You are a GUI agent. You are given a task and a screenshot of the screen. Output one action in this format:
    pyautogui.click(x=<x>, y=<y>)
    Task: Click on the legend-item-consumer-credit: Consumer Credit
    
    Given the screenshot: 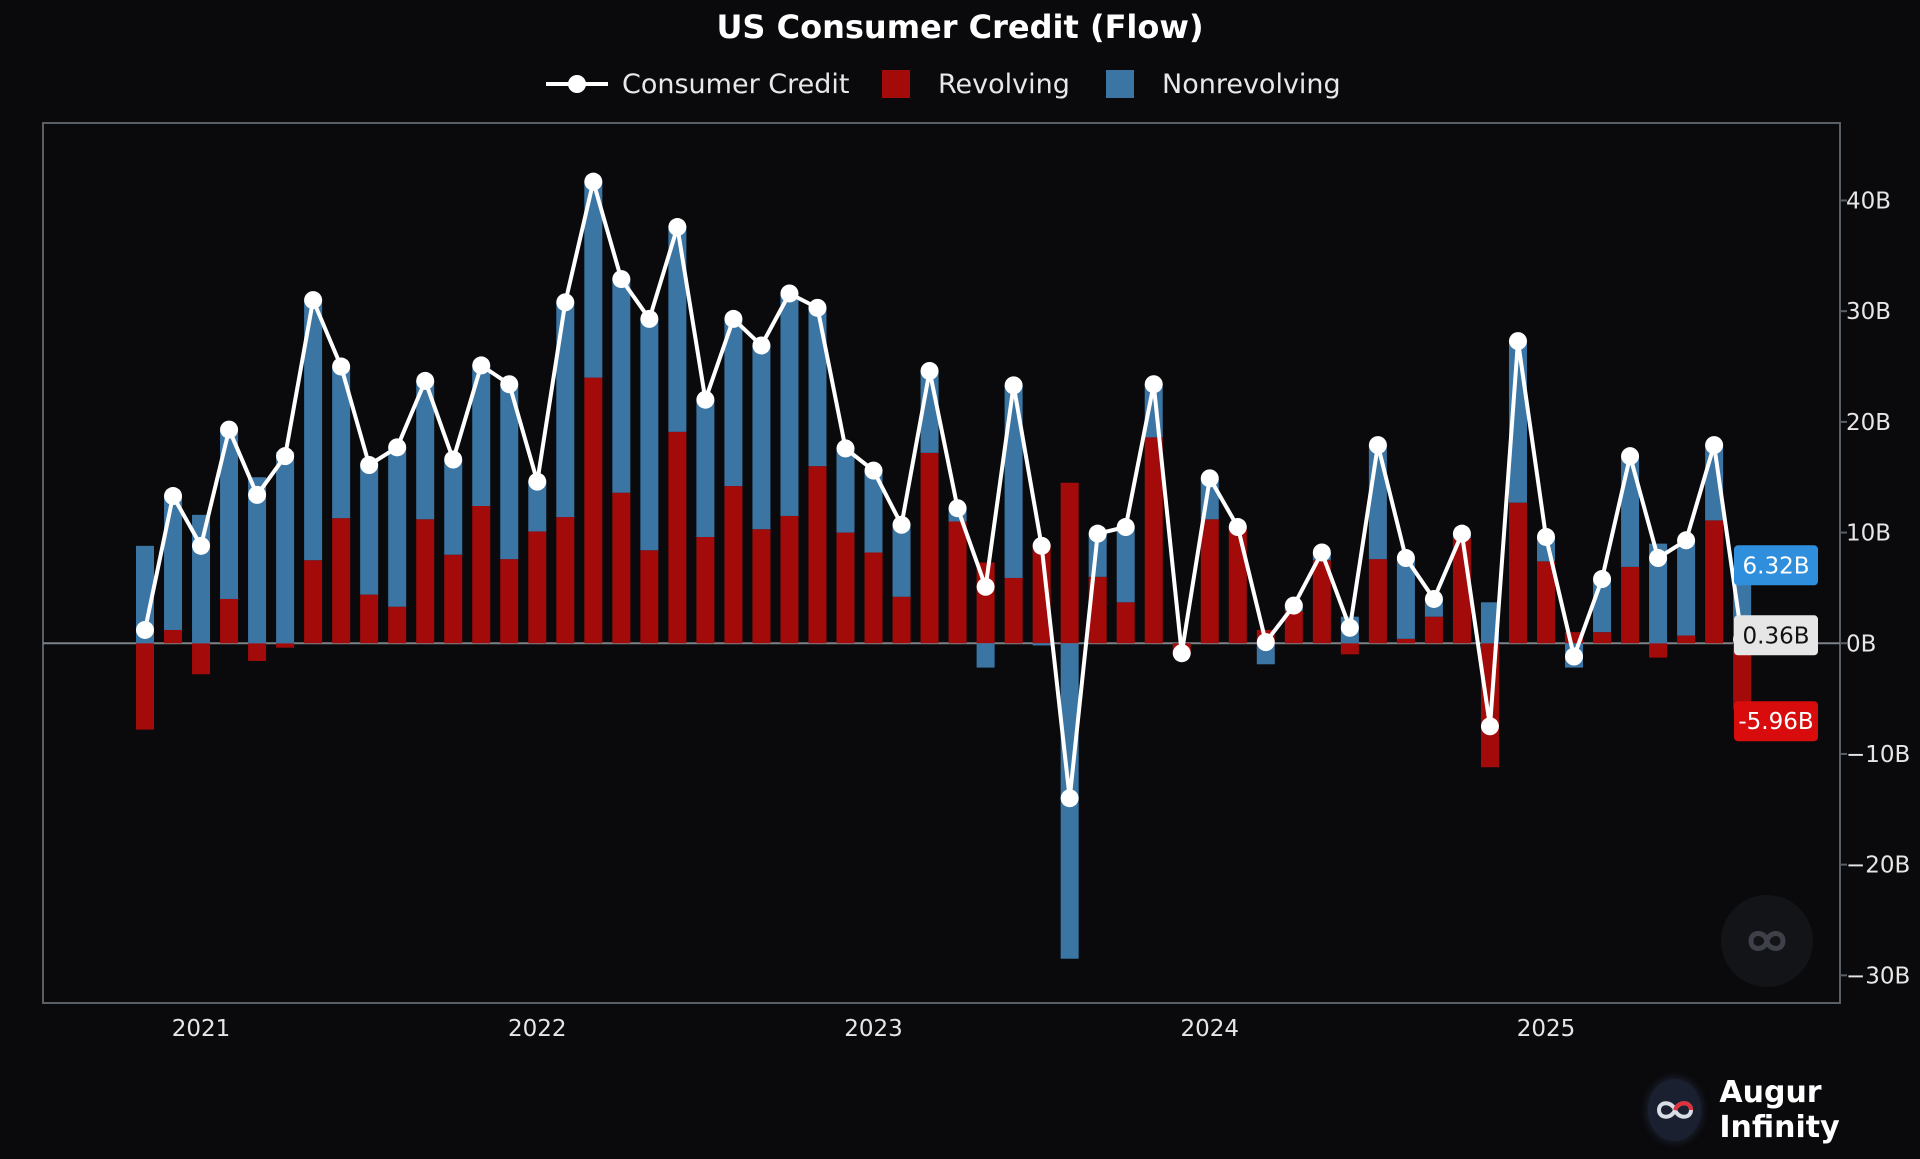 What is the action you would take?
    pyautogui.click(x=697, y=84)
    